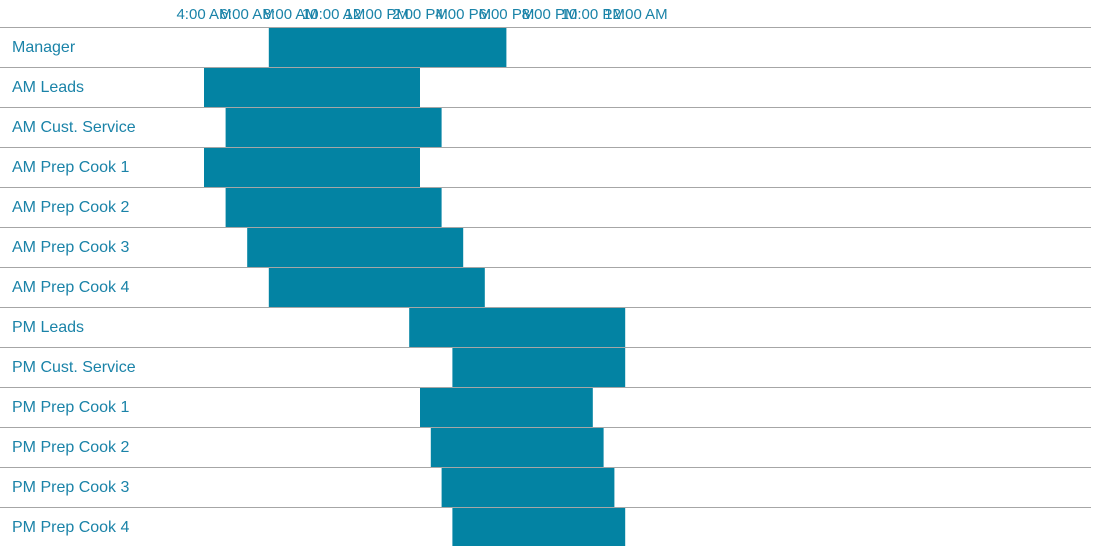 This screenshot has width=1094, height=546. What do you see at coordinates (463, 14) in the screenshot?
I see `x-tick-label: 4:00 PM` at bounding box center [463, 14].